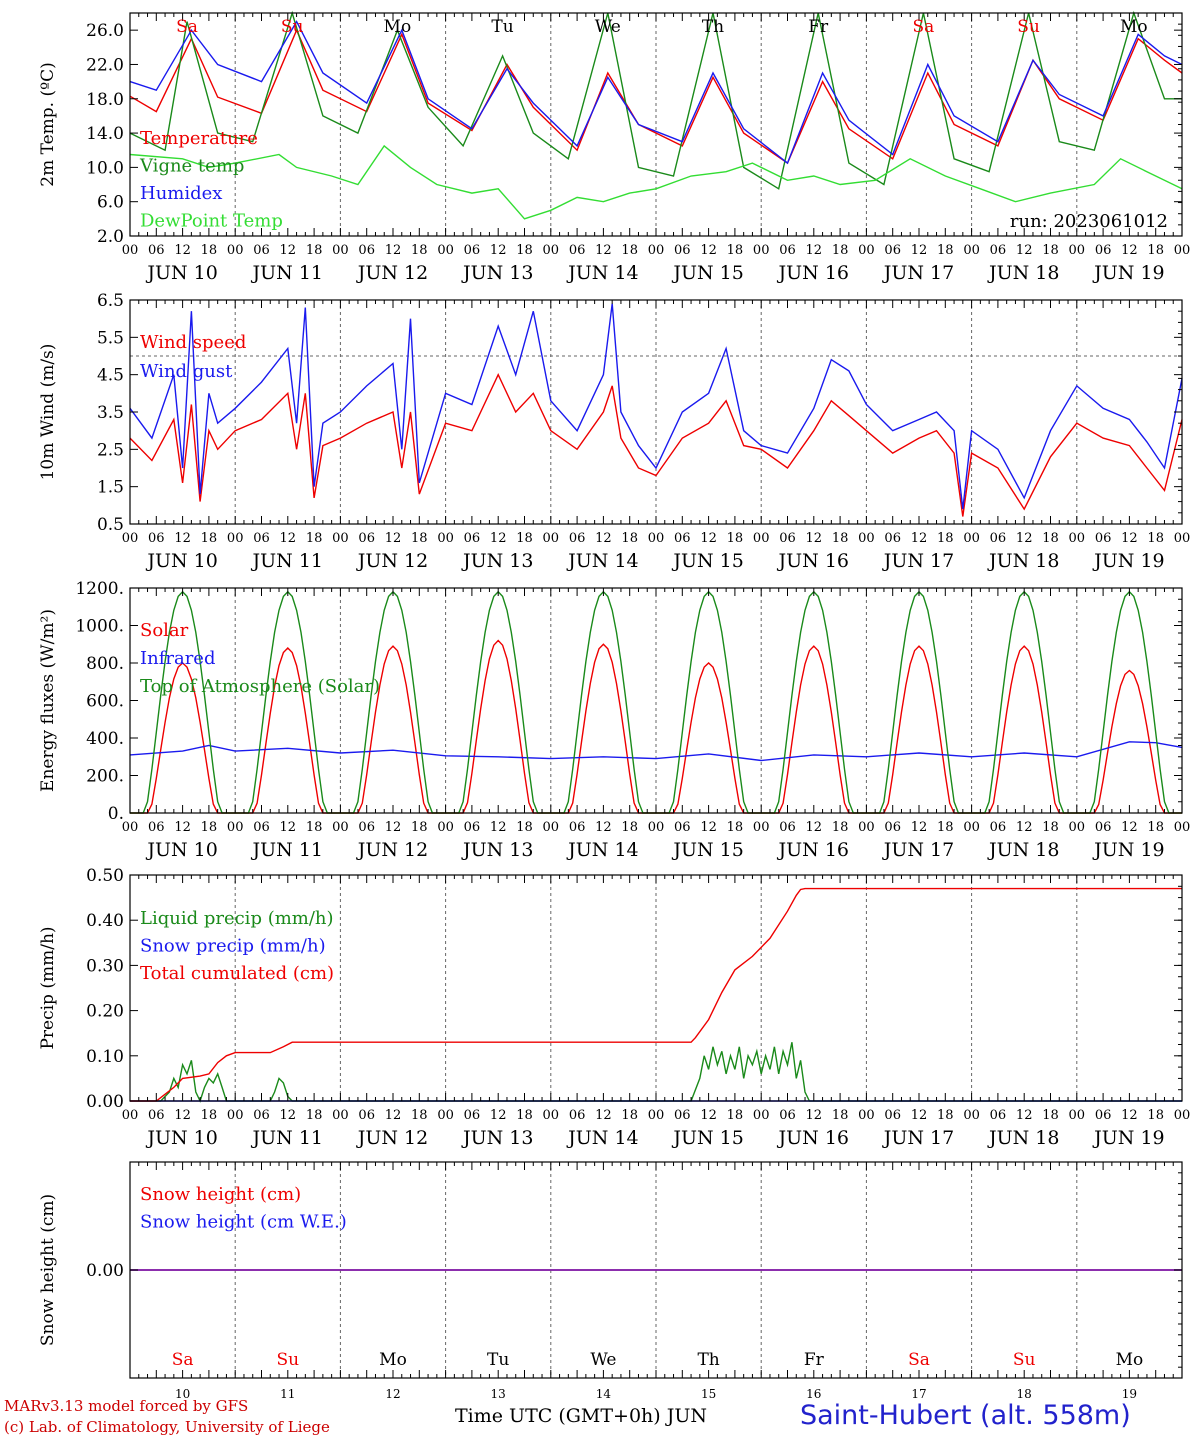  Describe the element at coordinates (813, 1394) in the screenshot. I see `day-number: 16` at that location.